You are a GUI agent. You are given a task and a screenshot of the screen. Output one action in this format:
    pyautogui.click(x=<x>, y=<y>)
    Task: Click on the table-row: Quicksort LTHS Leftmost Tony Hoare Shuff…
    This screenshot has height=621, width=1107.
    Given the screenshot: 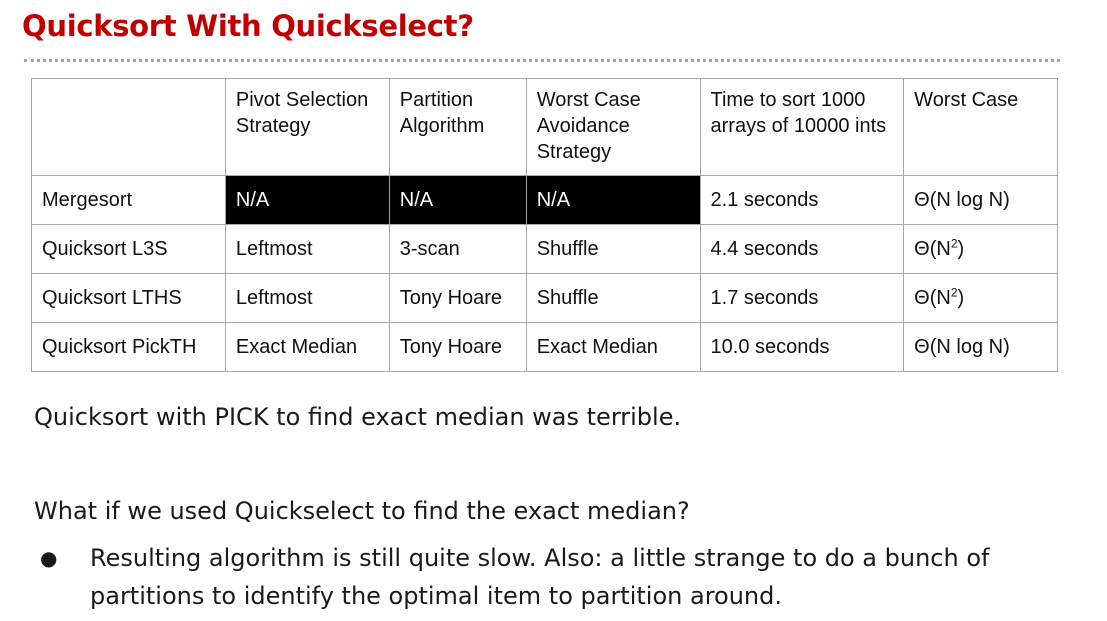 What is the action you would take?
    pyautogui.click(x=544, y=298)
    